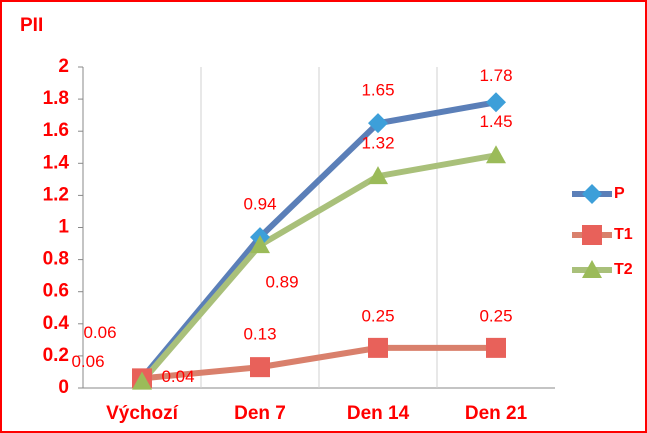 The width and height of the screenshot is (647, 433). I want to click on y-tick-label: 1.2, so click(56, 194).